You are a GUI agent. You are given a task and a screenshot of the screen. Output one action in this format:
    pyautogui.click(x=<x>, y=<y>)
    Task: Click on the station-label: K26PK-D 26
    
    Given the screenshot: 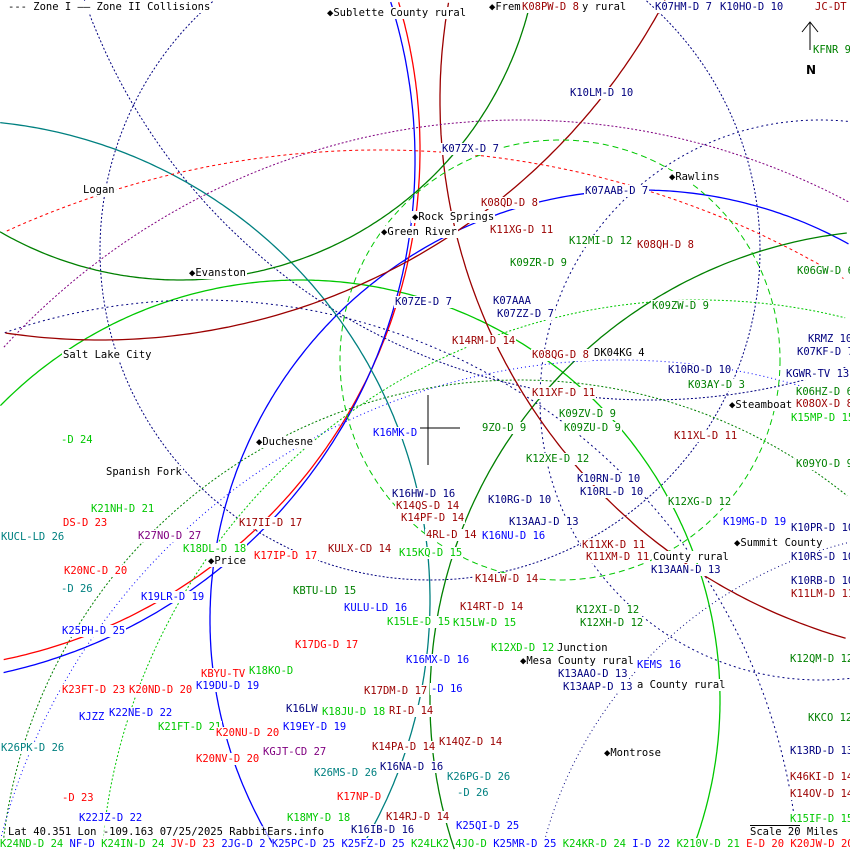 What is the action you would take?
    pyautogui.click(x=33, y=748)
    